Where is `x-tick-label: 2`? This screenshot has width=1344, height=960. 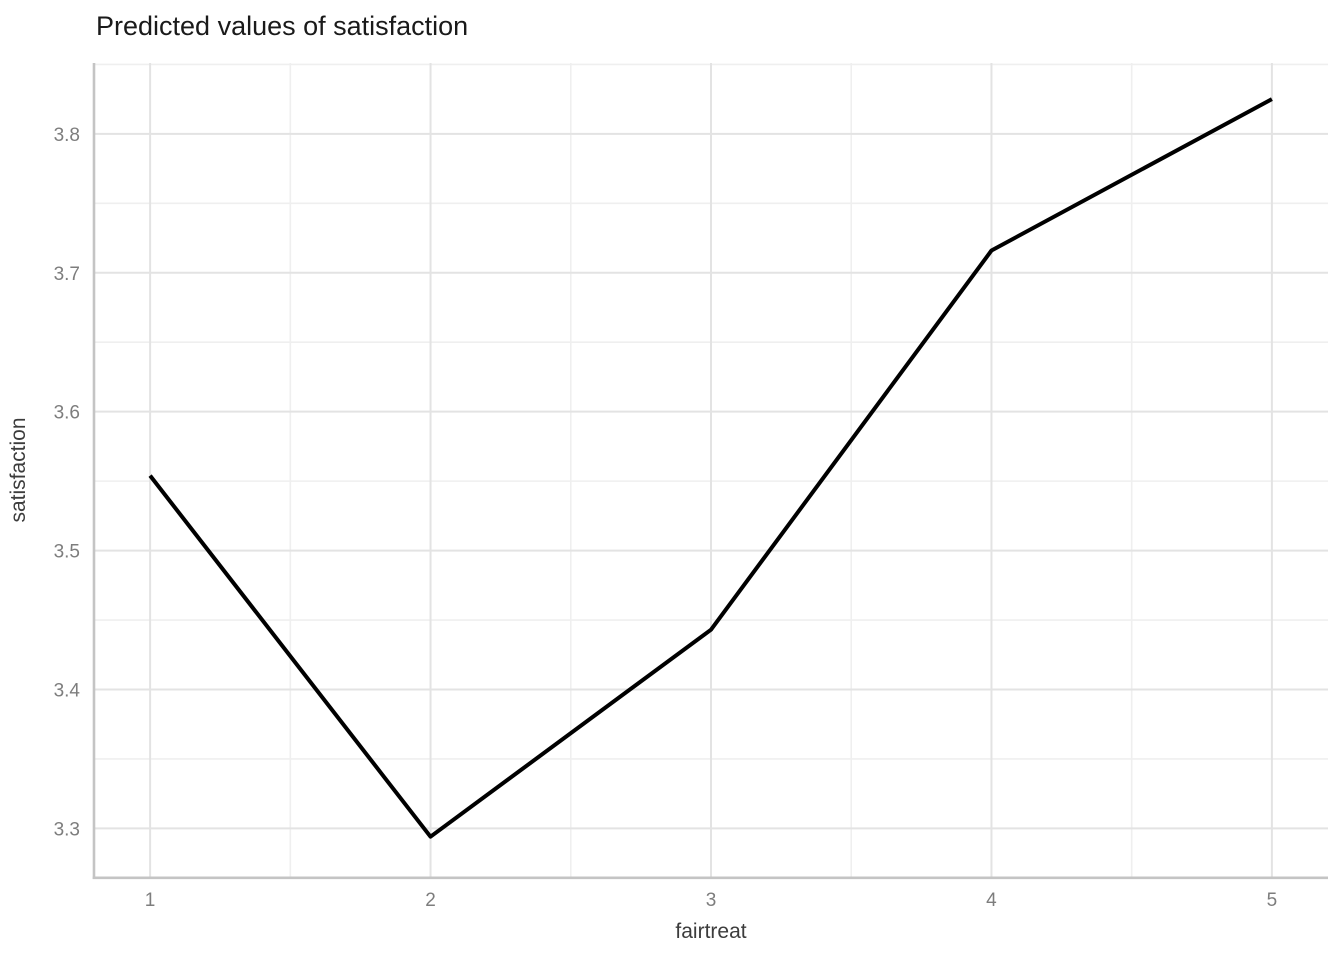 x-tick-label: 2 is located at coordinates (430, 900).